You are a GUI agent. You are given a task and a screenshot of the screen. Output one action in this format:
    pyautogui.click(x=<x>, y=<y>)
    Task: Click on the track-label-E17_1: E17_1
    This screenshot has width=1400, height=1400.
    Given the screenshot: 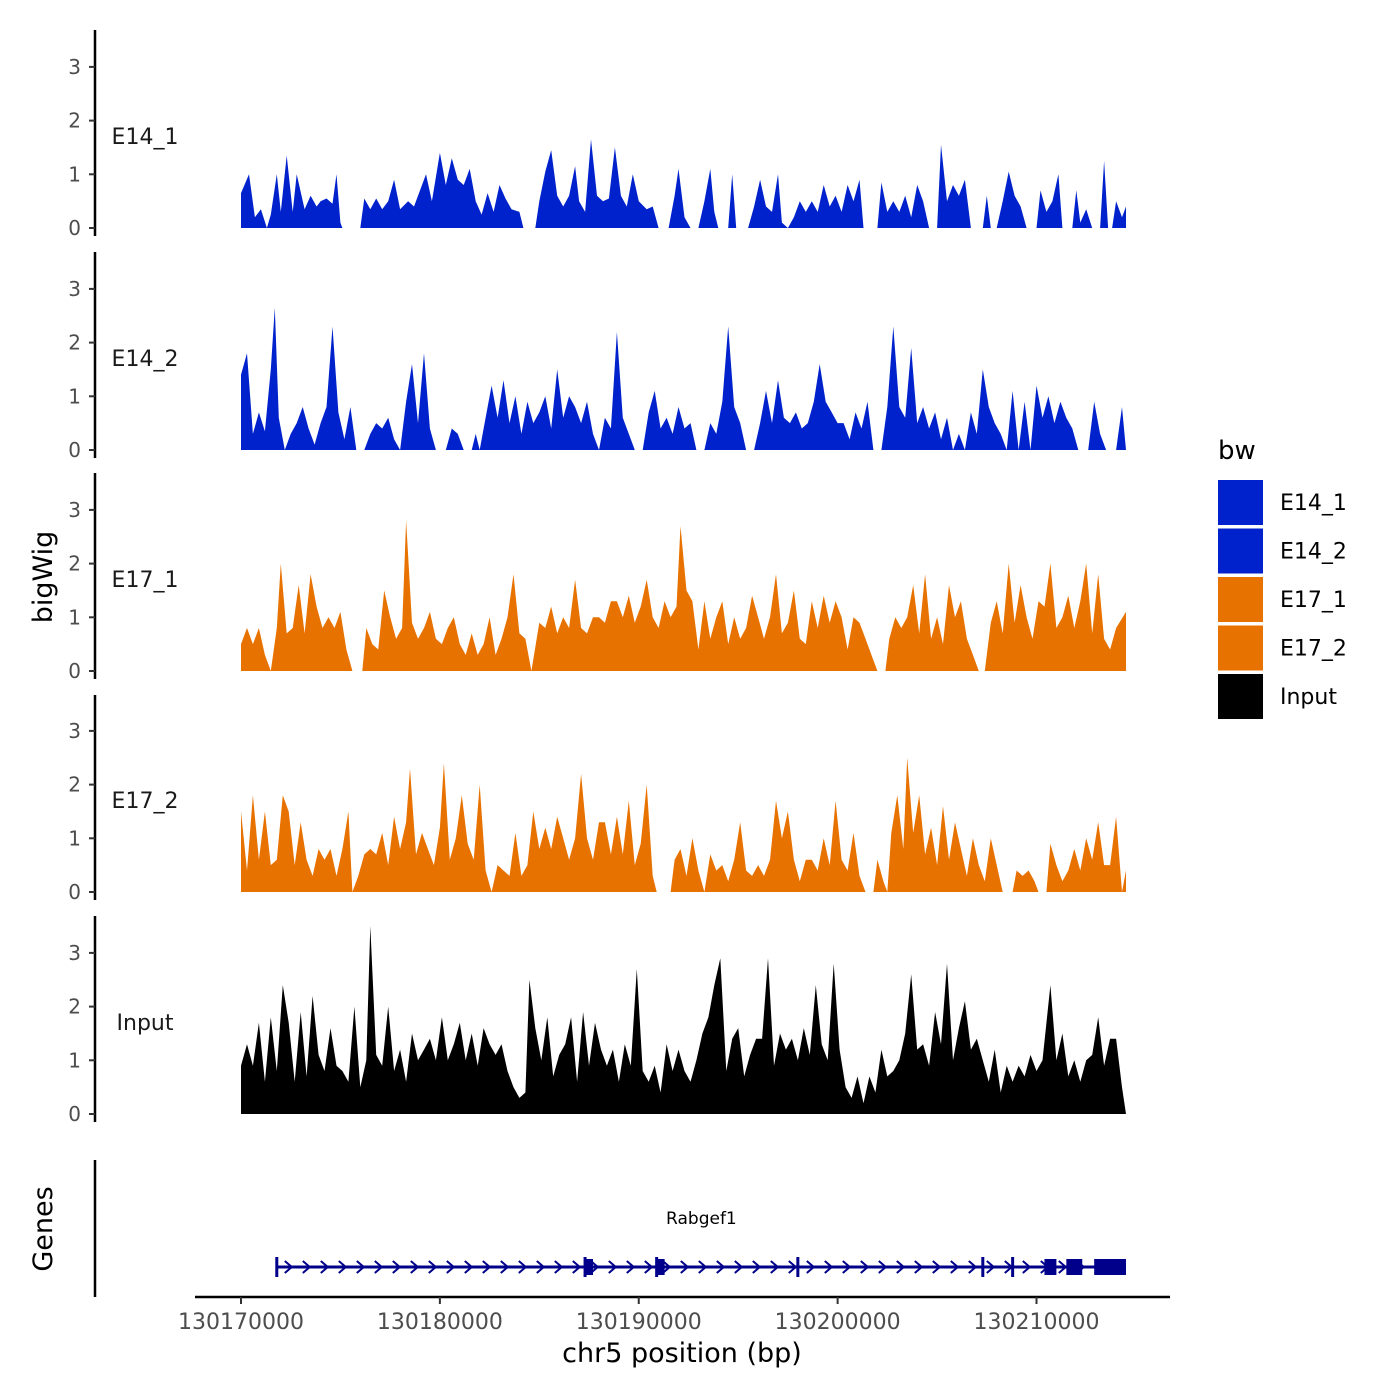 What is the action you would take?
    pyautogui.click(x=145, y=580)
    